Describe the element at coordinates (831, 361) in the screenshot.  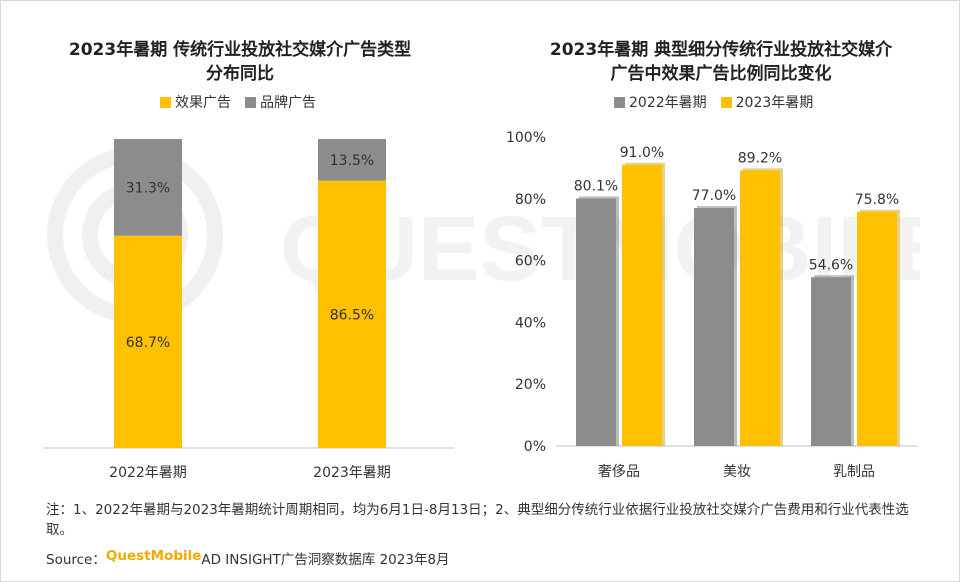
I see `bar-2022年暑期-乳制品` at that location.